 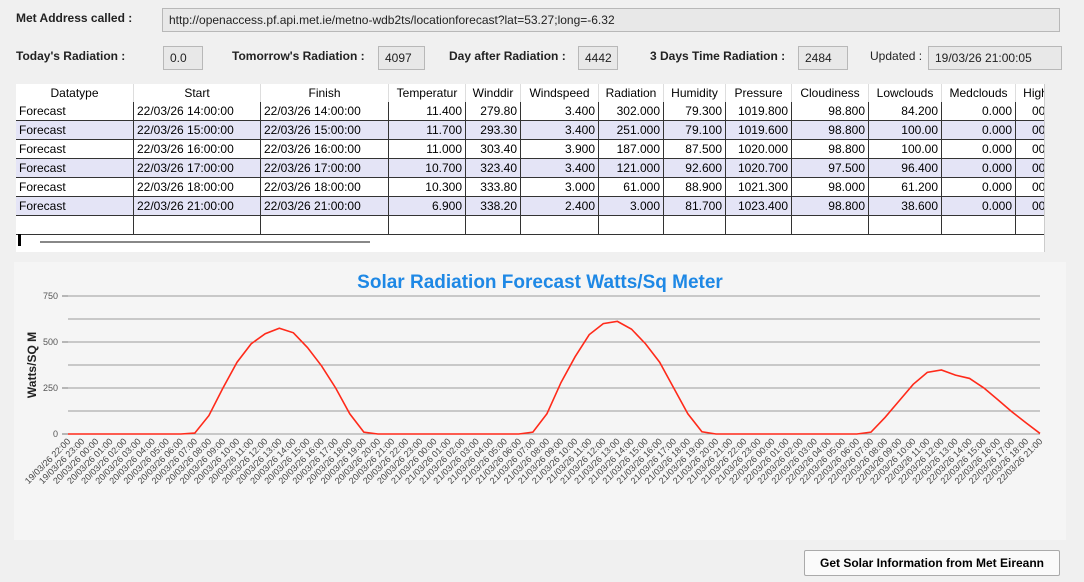 I want to click on radiation-label: Today's Radiation :, so click(x=71, y=56).